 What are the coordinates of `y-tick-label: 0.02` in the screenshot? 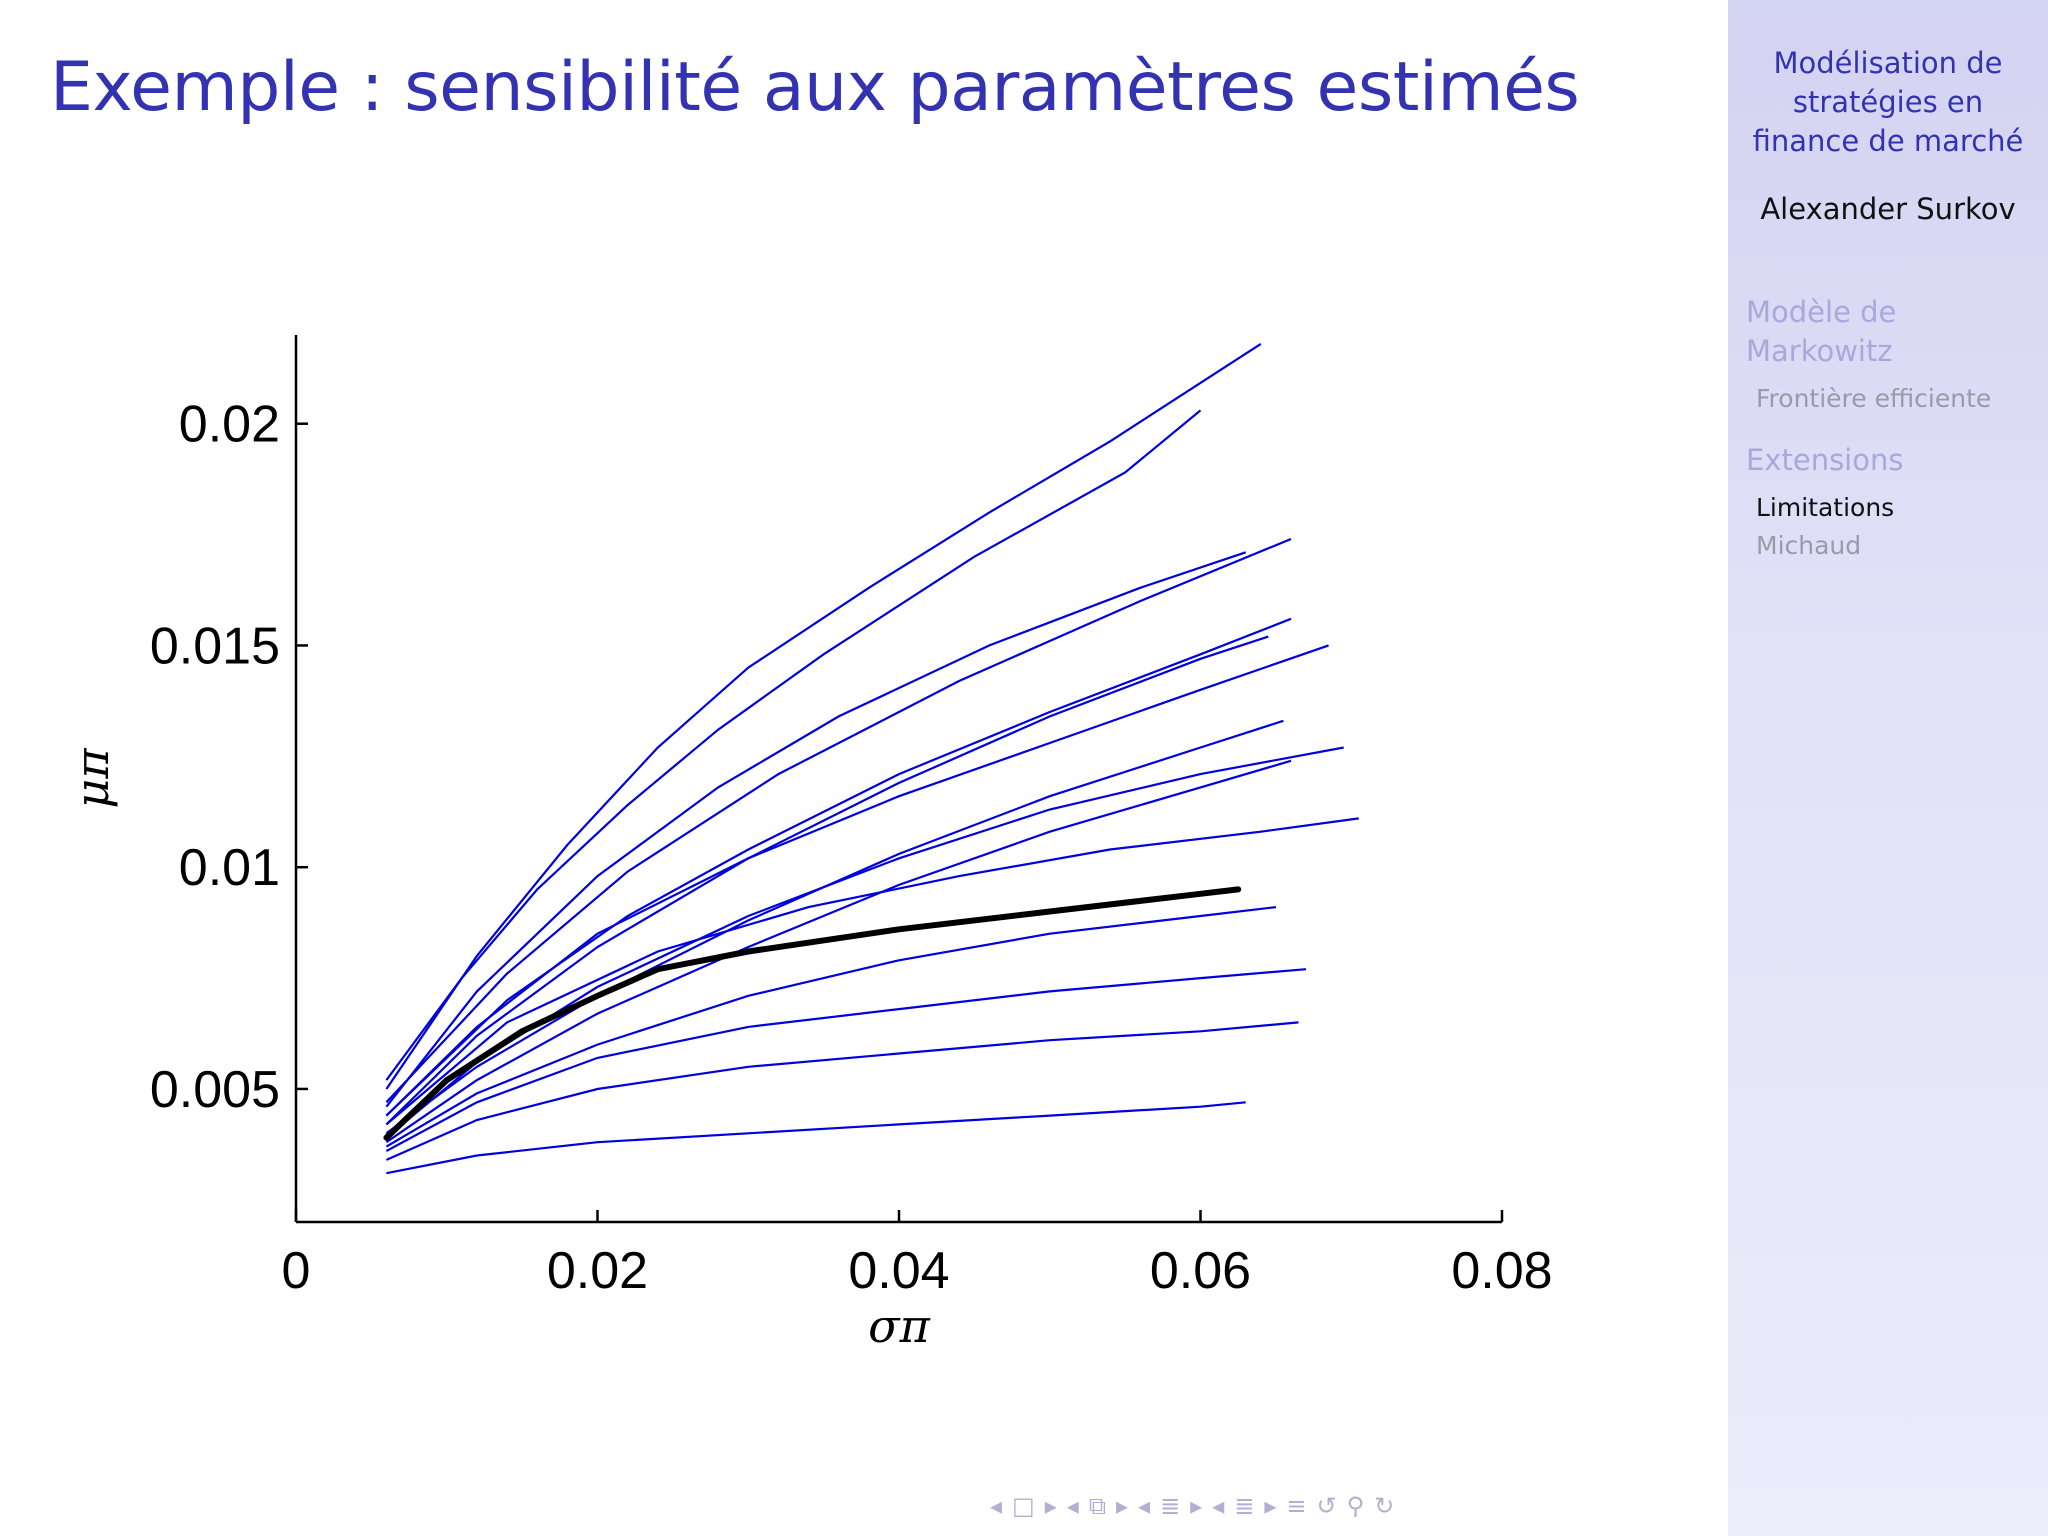 It's located at (229, 425).